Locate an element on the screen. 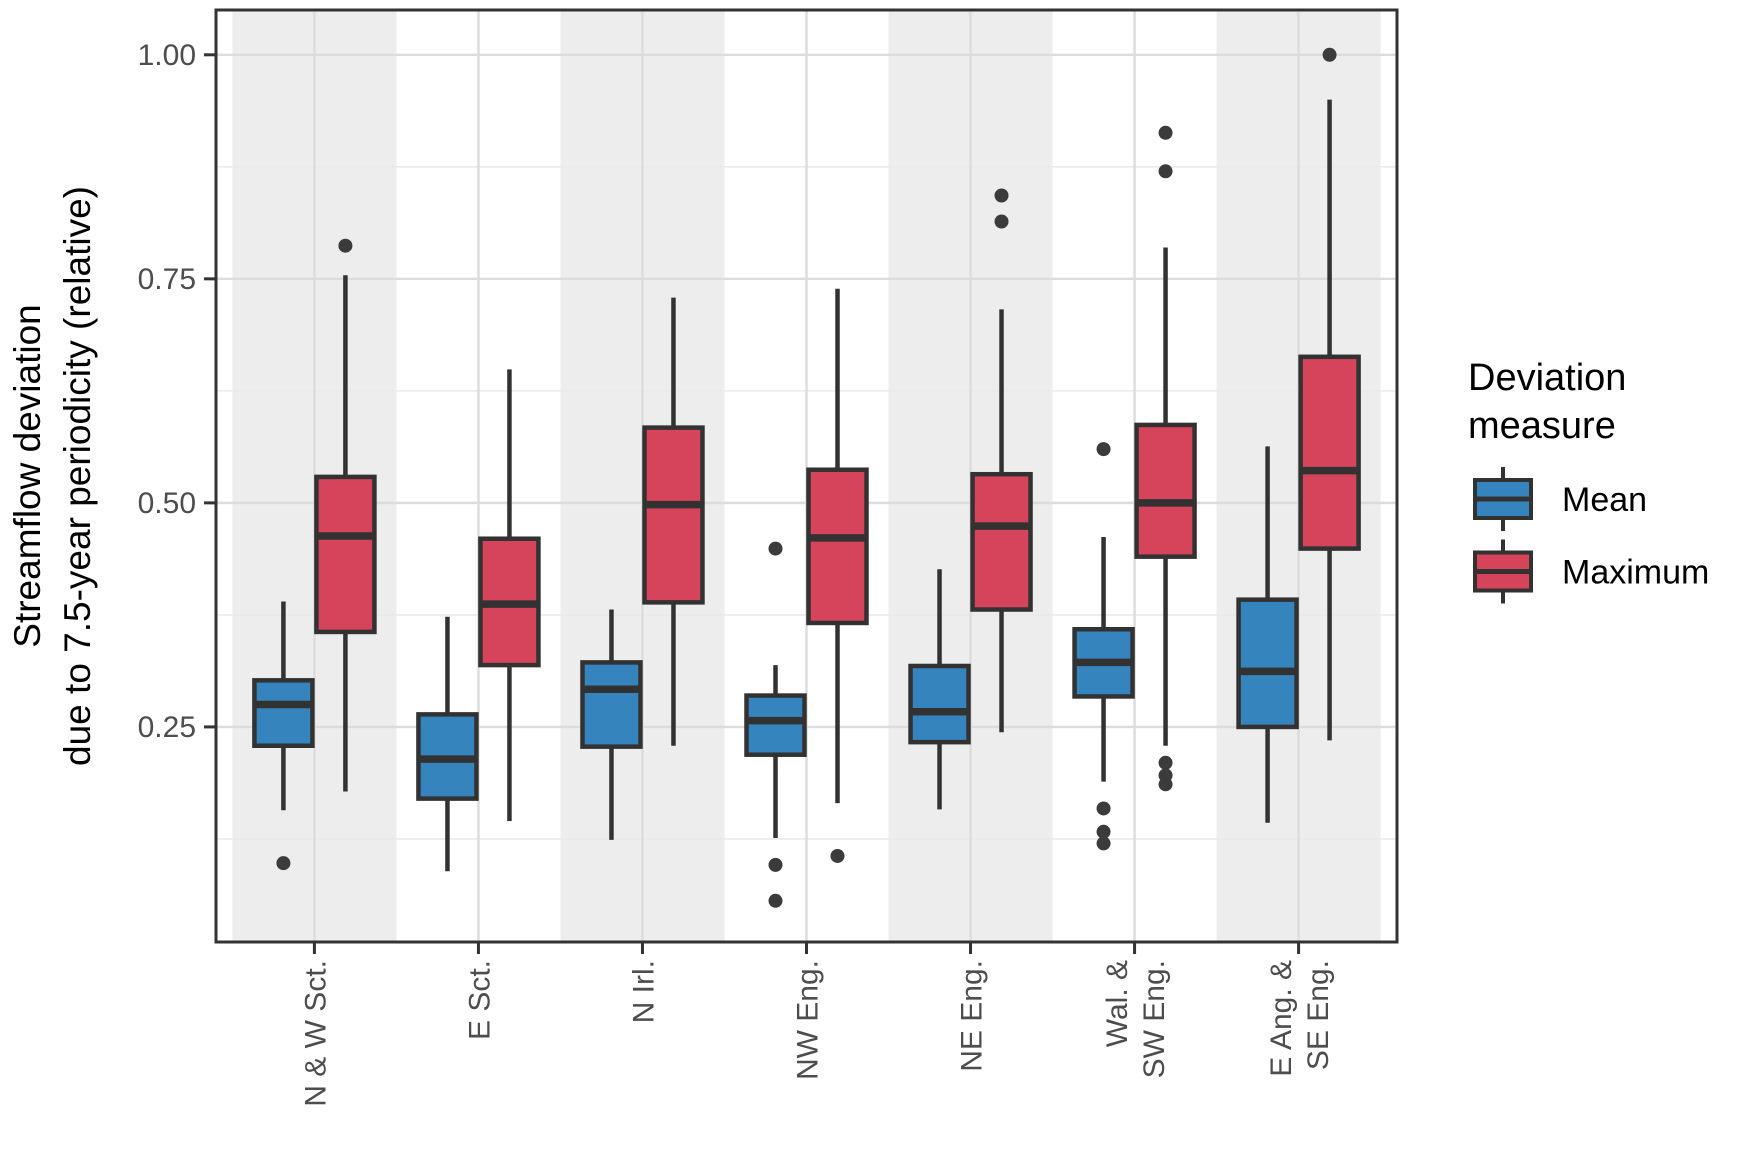 The width and height of the screenshot is (1737, 1154). x-tick-label: NW Eng. is located at coordinates (808, 1020).